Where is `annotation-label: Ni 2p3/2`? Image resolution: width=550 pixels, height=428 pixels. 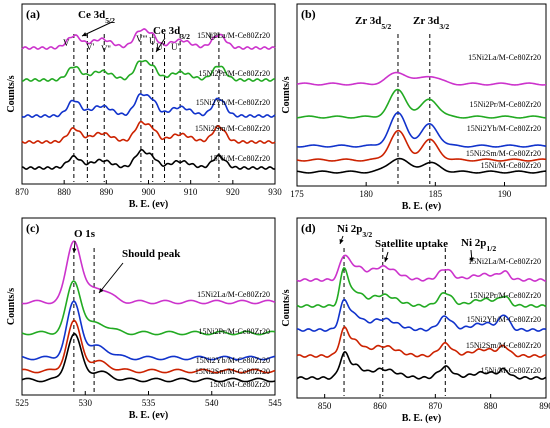 annotation-label: Ni 2p3/2 is located at coordinates (354, 231).